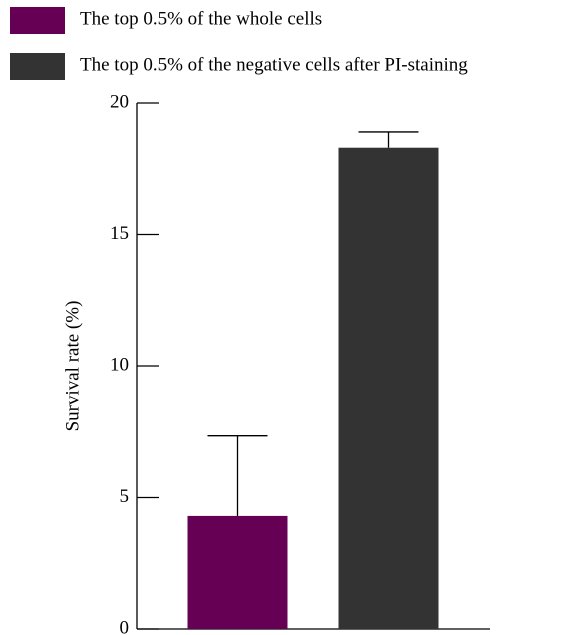 The width and height of the screenshot is (573, 635). What do you see at coordinates (72, 366) in the screenshot?
I see `y-axis-label: Survival rate (%)` at bounding box center [72, 366].